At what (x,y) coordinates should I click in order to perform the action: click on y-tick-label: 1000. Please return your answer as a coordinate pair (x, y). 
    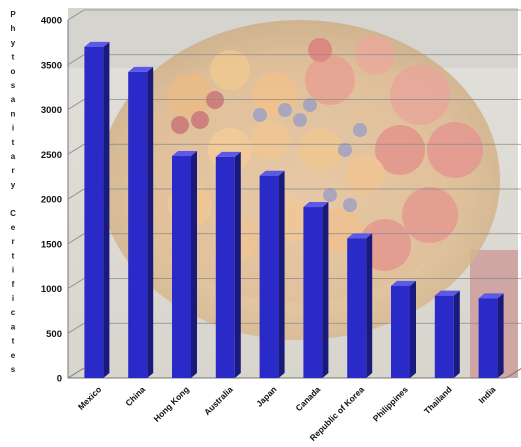
    Looking at the image, I should click on (51, 289).